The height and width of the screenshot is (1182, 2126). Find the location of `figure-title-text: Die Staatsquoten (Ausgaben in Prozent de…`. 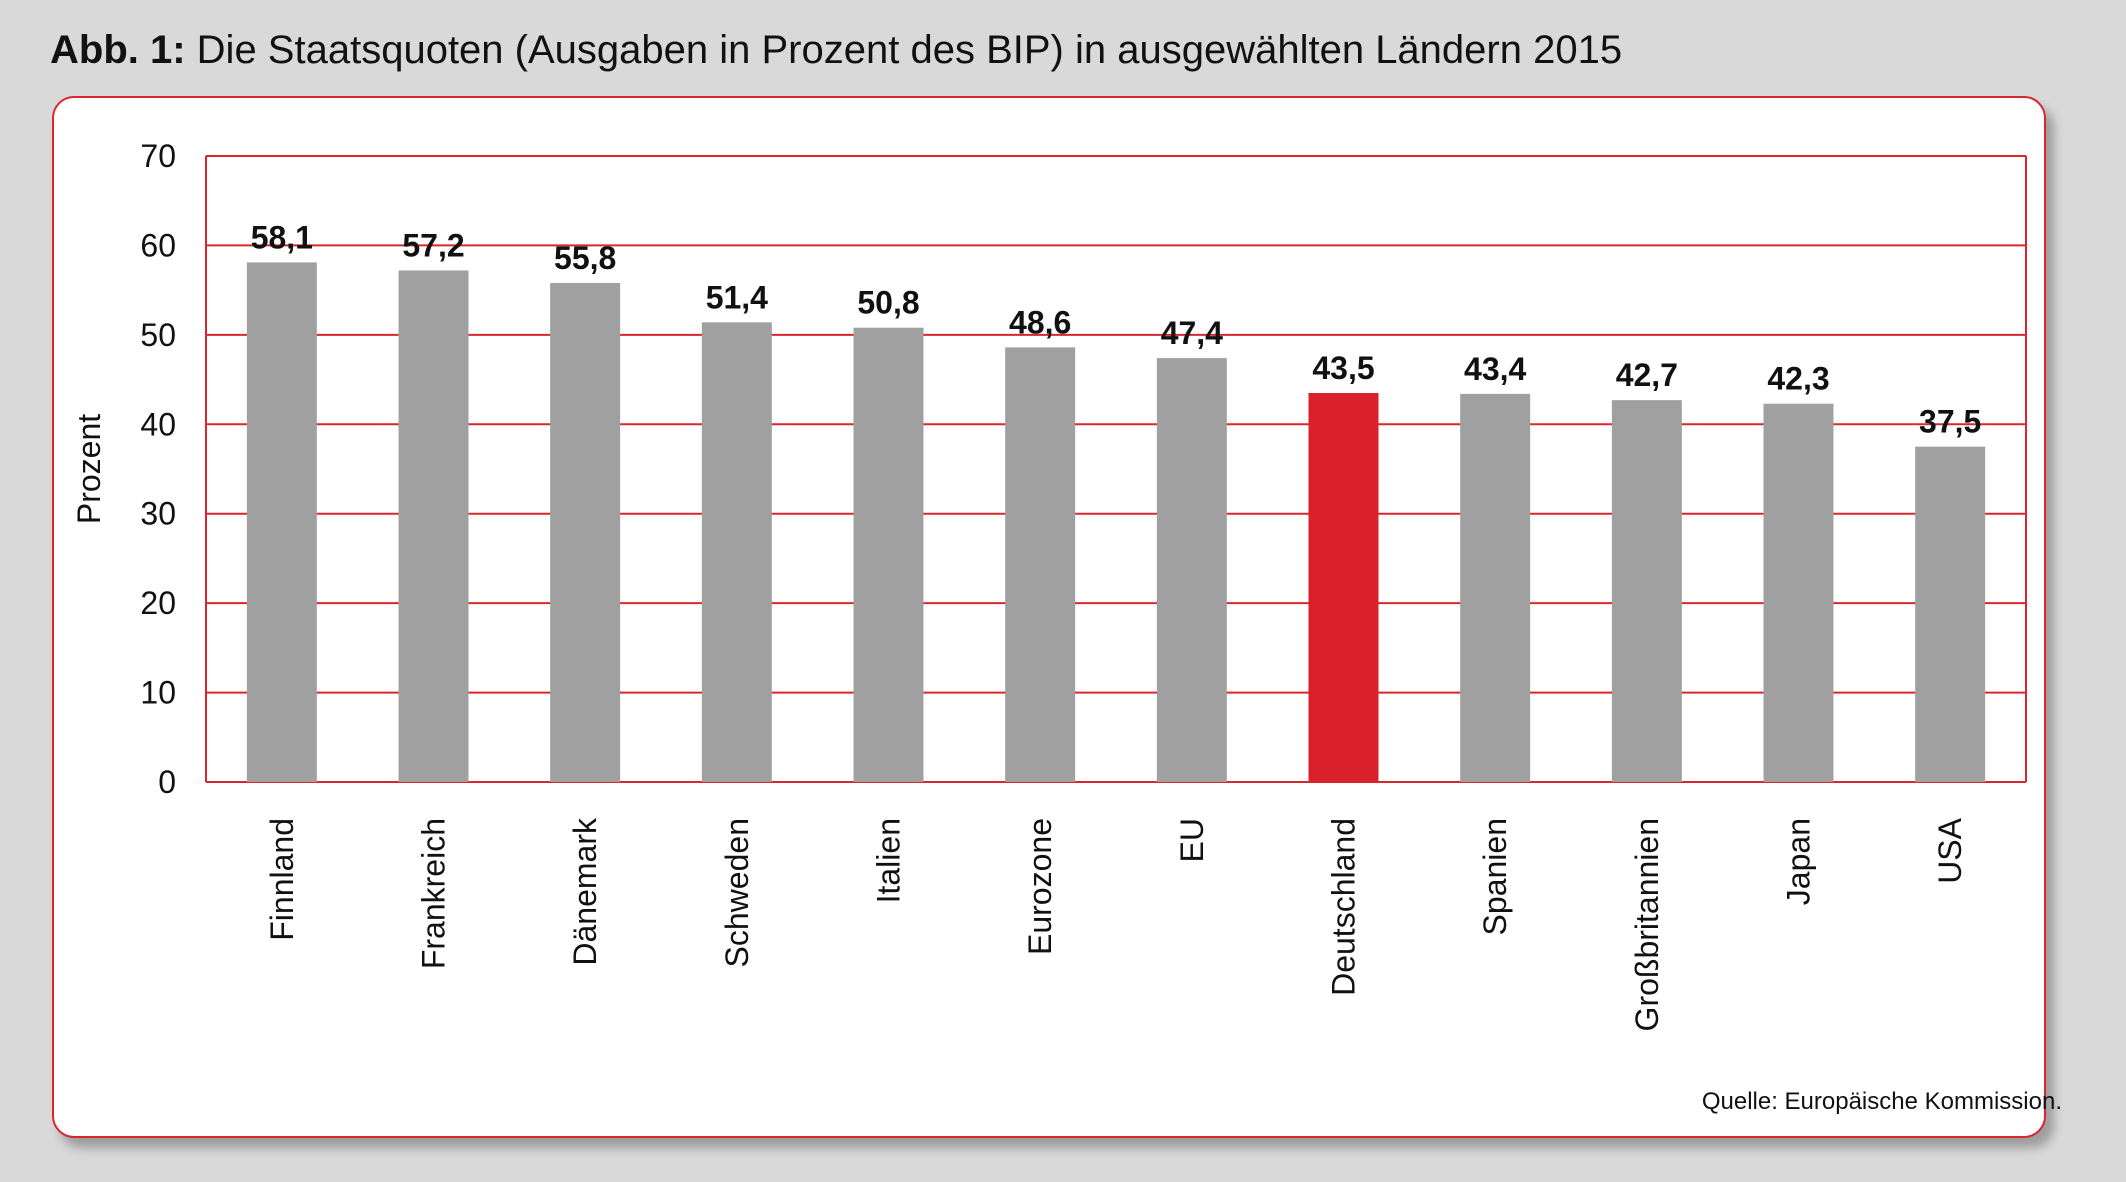

figure-title-text: Die Staatsquoten (Ausgaben in Prozent de… is located at coordinates (909, 50).